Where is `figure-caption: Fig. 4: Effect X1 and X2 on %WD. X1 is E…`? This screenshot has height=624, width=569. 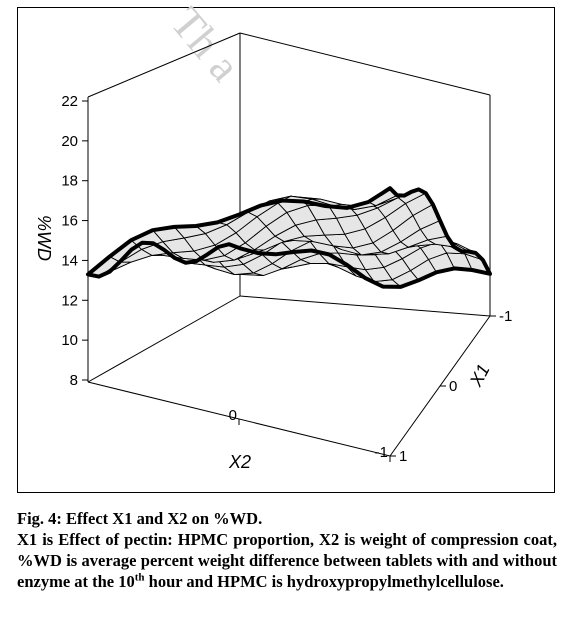 figure-caption: Fig. 4: Effect X1 and X2 on %WD. X1 is E… is located at coordinates (287, 550).